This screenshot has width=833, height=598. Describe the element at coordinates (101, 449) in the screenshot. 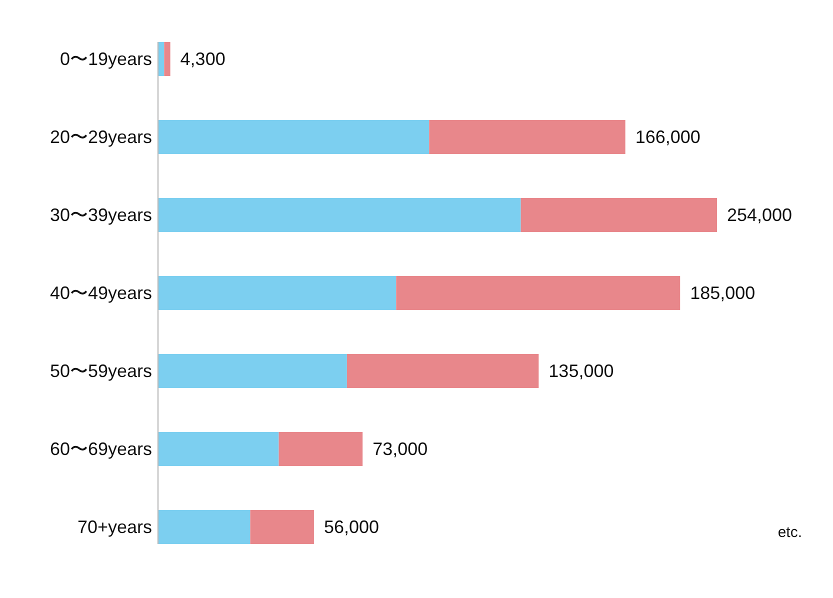

I see `y-tick-label: 60〜69years` at that location.